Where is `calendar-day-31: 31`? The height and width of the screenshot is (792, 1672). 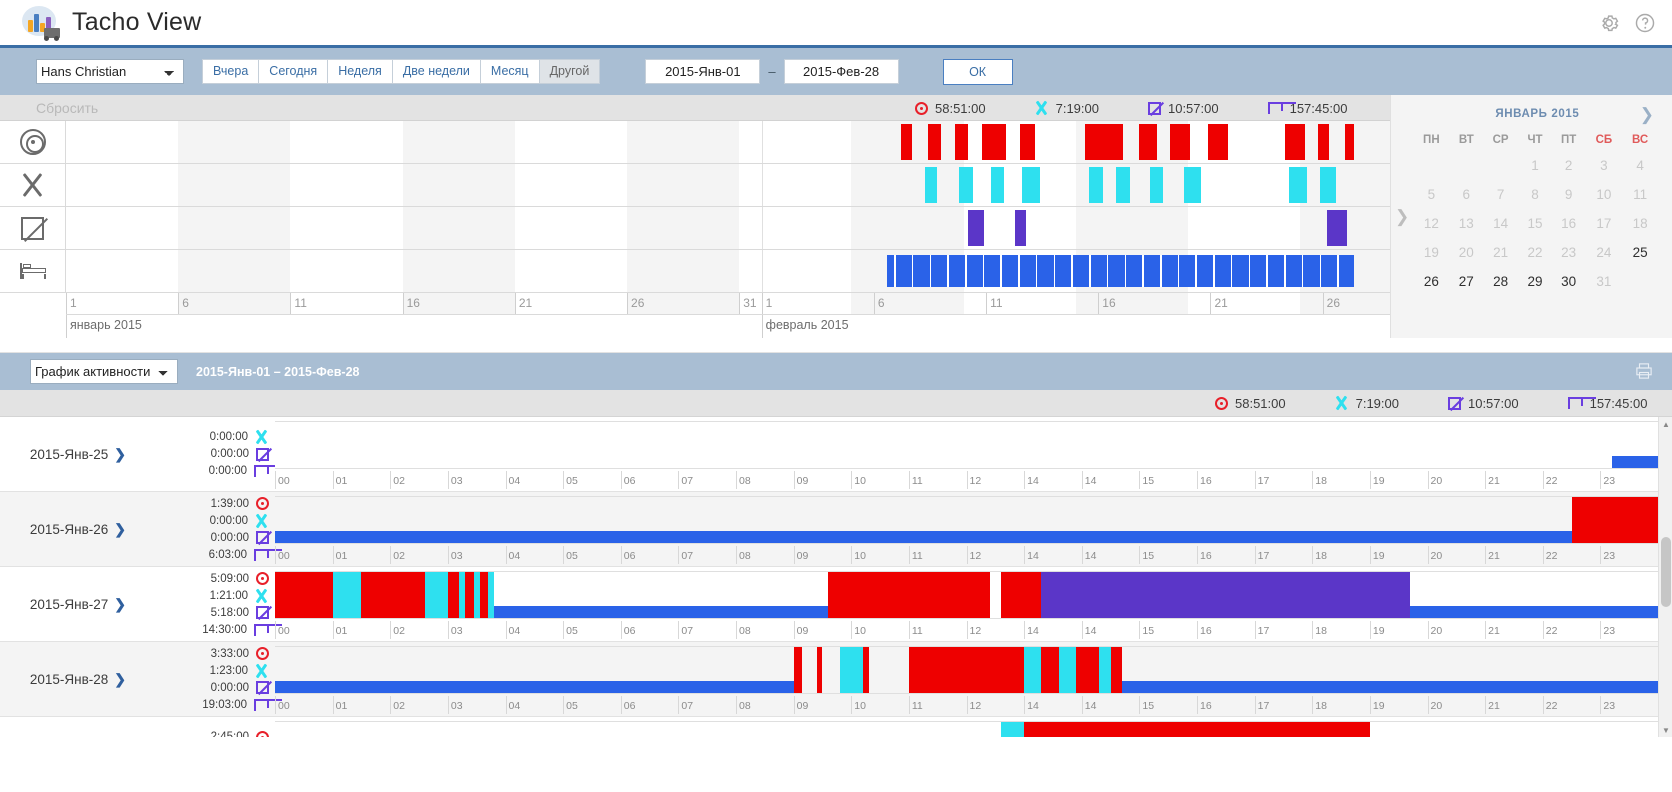
calendar-day-31: 31 is located at coordinates (1604, 281).